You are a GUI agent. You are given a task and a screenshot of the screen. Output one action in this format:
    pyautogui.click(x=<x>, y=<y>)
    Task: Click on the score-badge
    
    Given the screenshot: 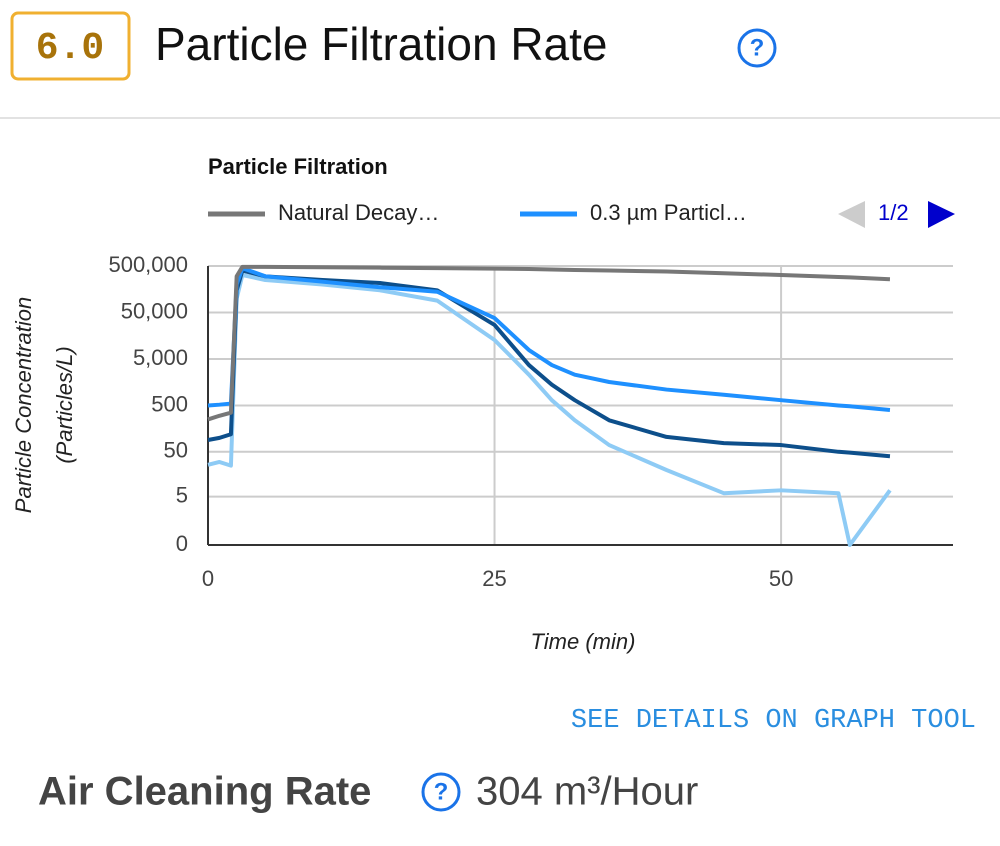 What is the action you would take?
    pyautogui.click(x=70, y=46)
    